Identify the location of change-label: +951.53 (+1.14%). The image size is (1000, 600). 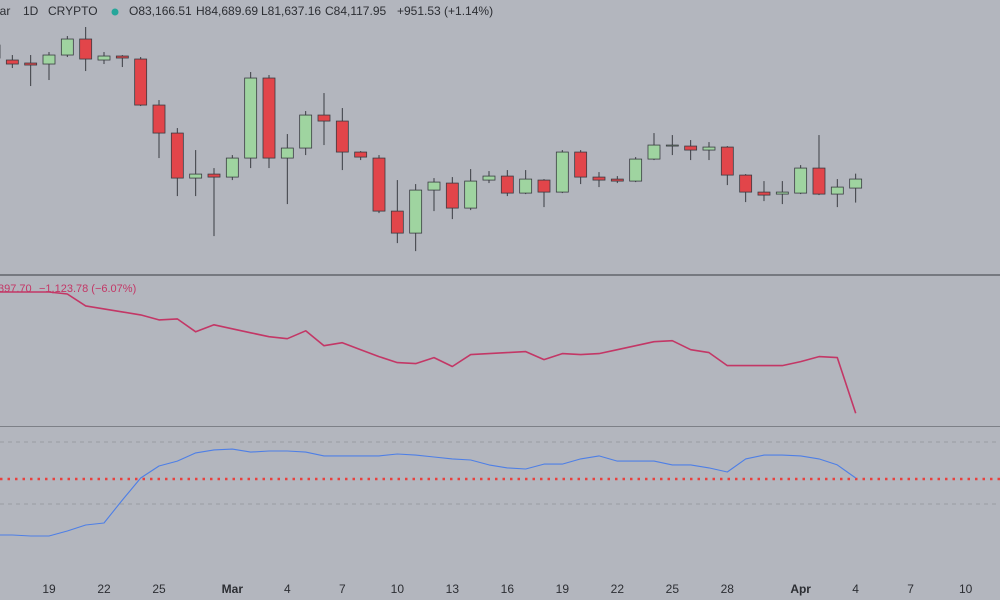
(445, 11).